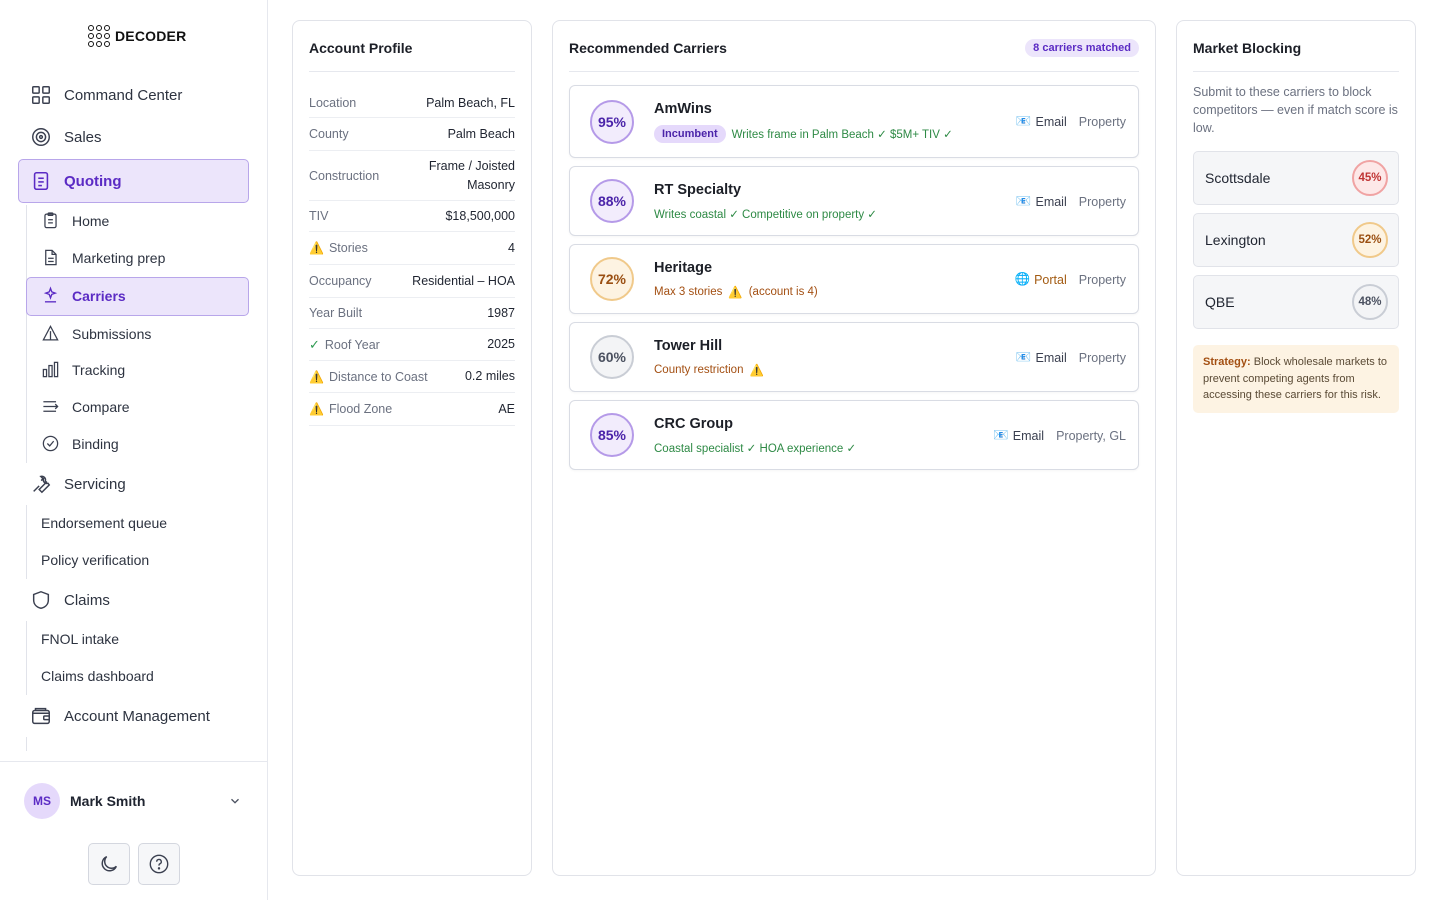 The image size is (1440, 900). Describe the element at coordinates (26, 542) in the screenshot. I see `servicing-tree-line` at that location.